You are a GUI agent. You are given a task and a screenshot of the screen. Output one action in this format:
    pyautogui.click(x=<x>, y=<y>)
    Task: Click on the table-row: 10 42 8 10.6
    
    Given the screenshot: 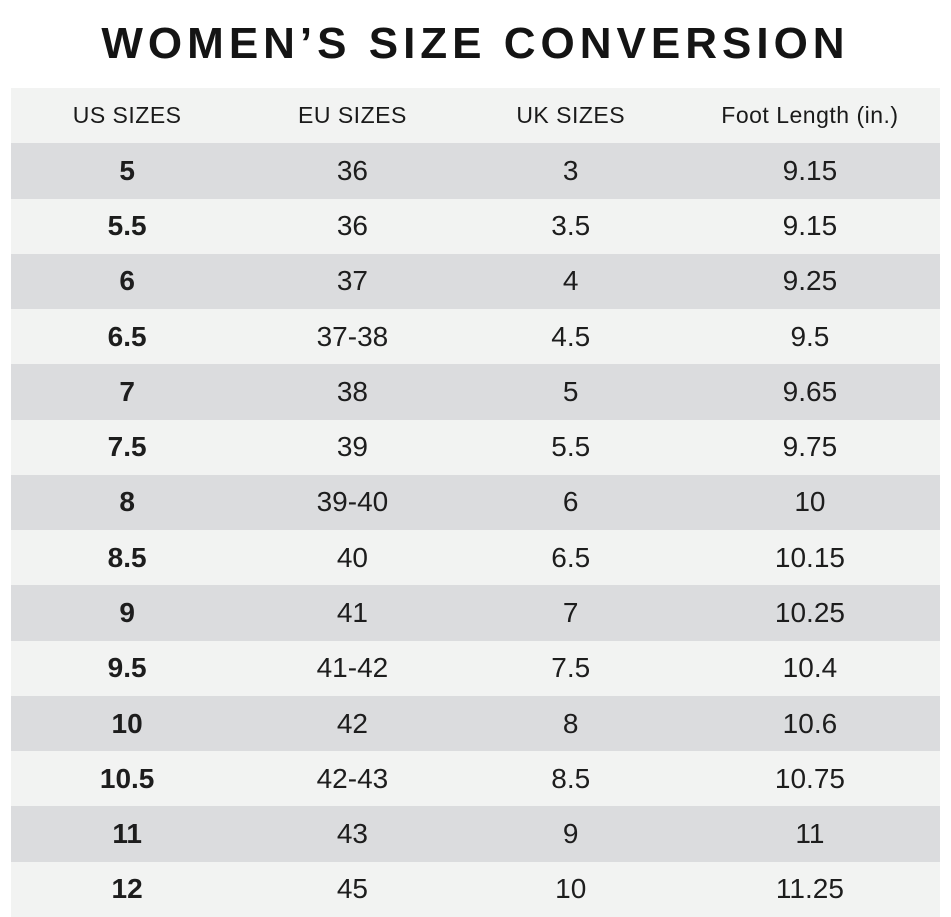 What is the action you would take?
    pyautogui.click(x=475, y=723)
    